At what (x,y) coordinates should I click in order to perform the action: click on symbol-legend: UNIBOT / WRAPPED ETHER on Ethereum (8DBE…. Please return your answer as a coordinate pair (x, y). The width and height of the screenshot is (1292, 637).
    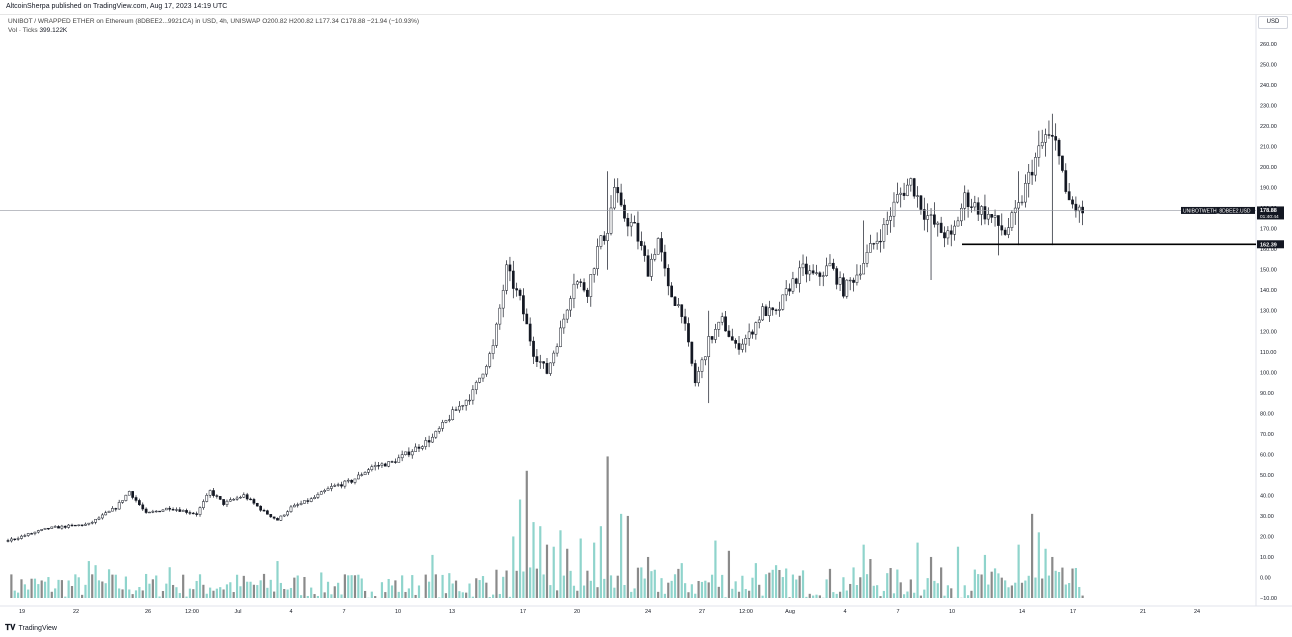
    Looking at the image, I should click on (213, 21).